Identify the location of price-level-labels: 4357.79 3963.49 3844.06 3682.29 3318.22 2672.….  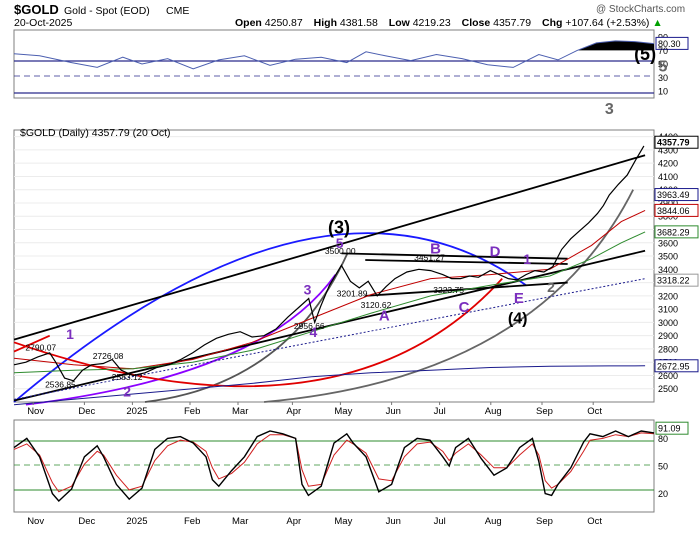
(676, 254).